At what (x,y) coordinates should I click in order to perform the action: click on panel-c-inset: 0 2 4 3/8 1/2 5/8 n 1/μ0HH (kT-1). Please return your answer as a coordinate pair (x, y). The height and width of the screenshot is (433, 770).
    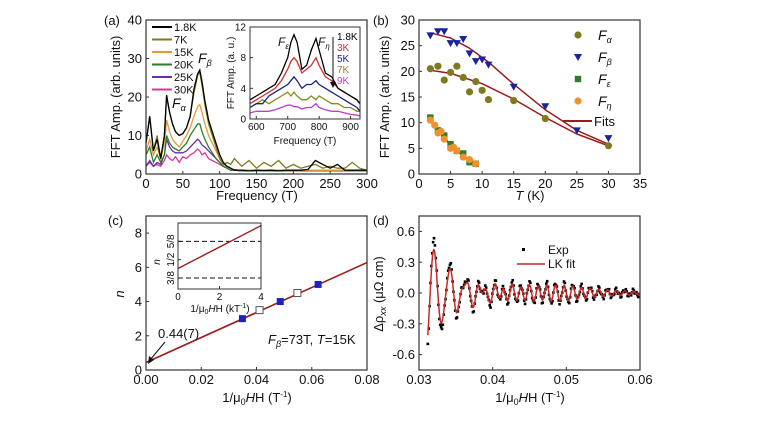
    Looking at the image, I should click on (208, 269).